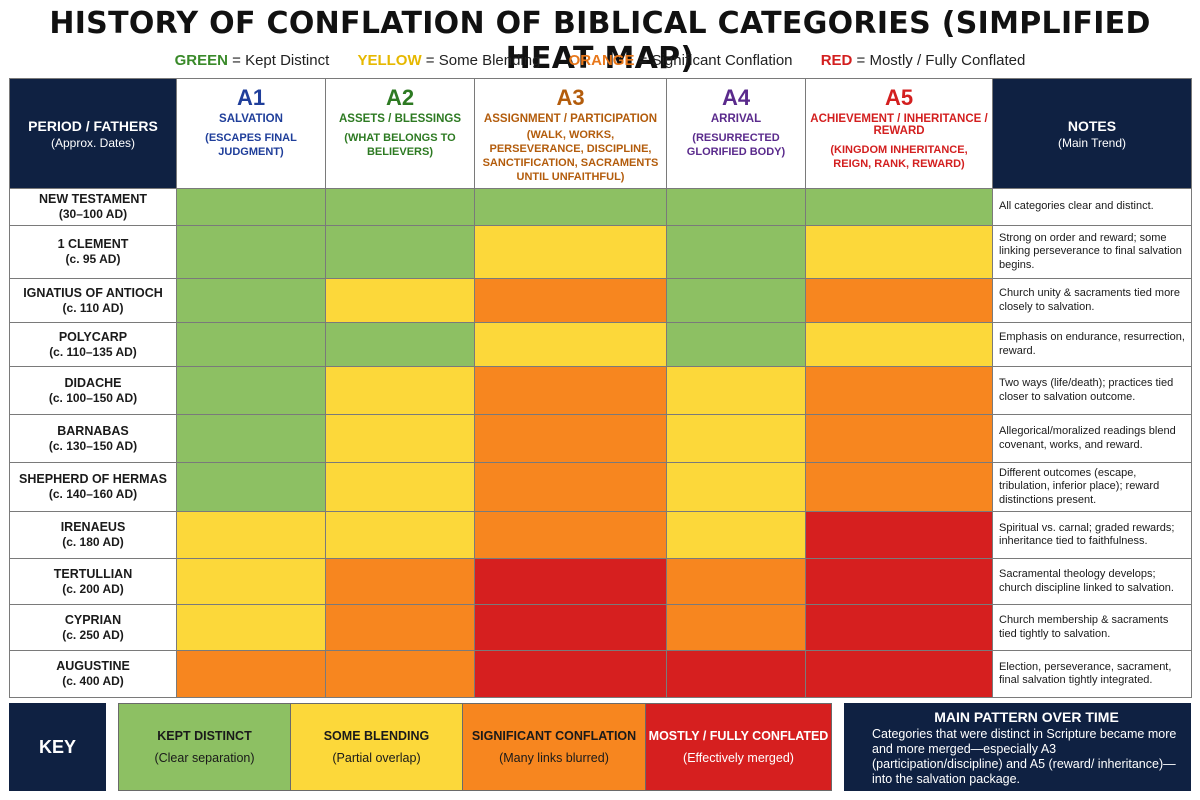 The width and height of the screenshot is (1200, 800). What do you see at coordinates (93, 681) in the screenshot?
I see `period-date: (c. 400 AD)` at bounding box center [93, 681].